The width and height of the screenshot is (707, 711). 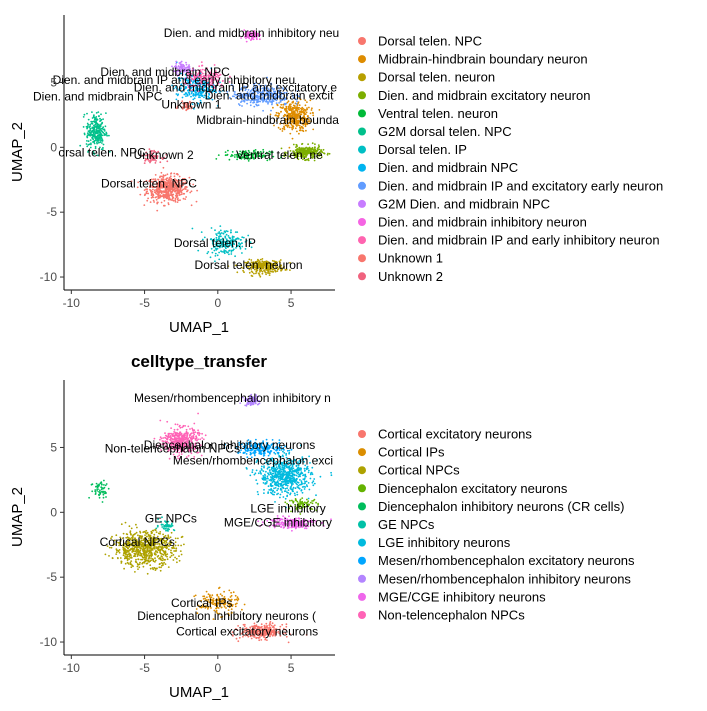 I want to click on cluster-label: Unknown 1, so click(x=191, y=104).